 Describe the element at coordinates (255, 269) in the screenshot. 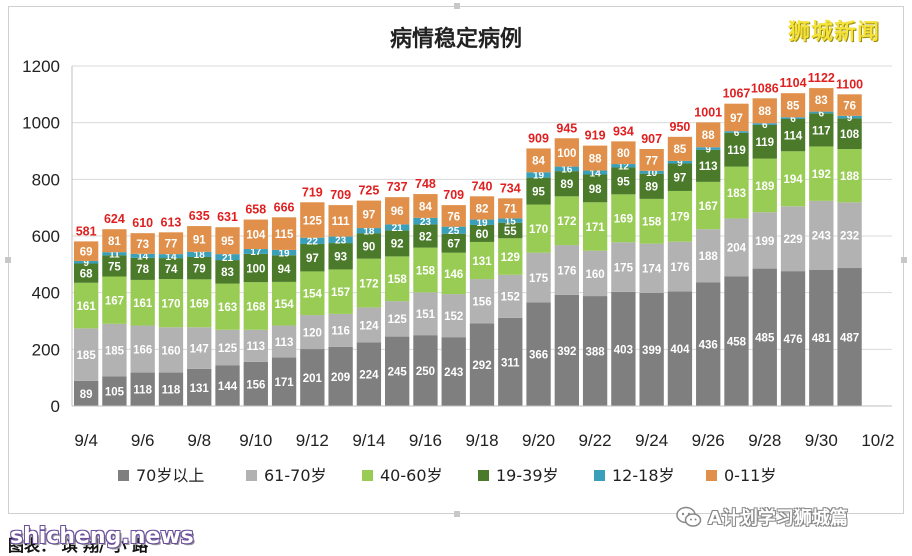

I see `segment-value-label: 100` at that location.